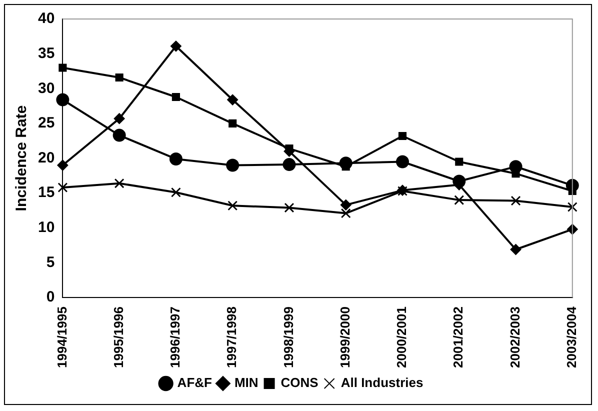 This screenshot has height=411, width=598. Describe the element at coordinates (46, 193) in the screenshot. I see `y-tick-label: 15` at that location.